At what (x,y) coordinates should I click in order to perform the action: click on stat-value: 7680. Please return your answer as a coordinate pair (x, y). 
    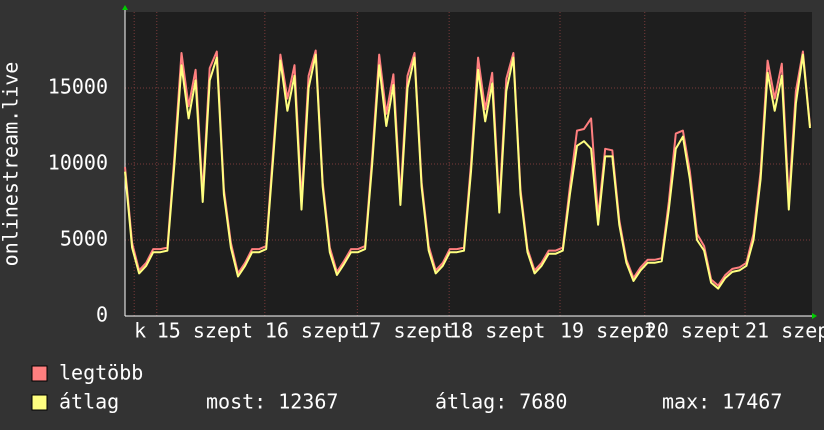
    Looking at the image, I should click on (543, 402).